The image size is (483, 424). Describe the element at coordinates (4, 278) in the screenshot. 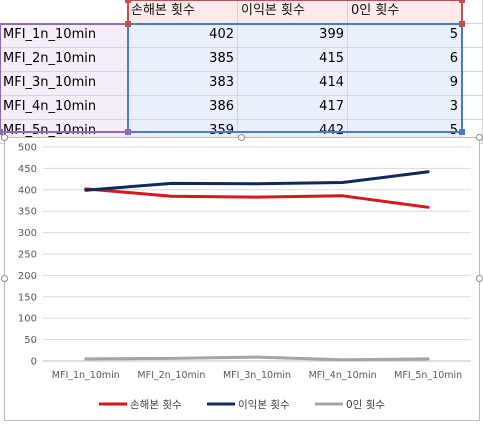

I see `chart-resize-handle-middle-left` at that location.